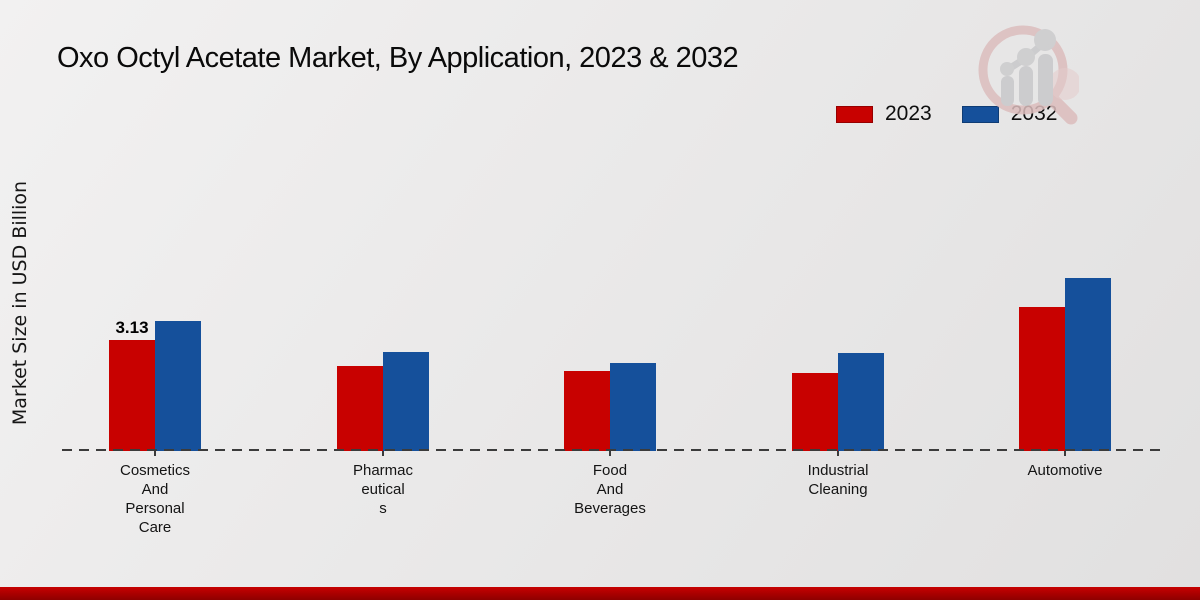  Describe the element at coordinates (600, 593) in the screenshot. I see `footer-accent-bar` at that location.